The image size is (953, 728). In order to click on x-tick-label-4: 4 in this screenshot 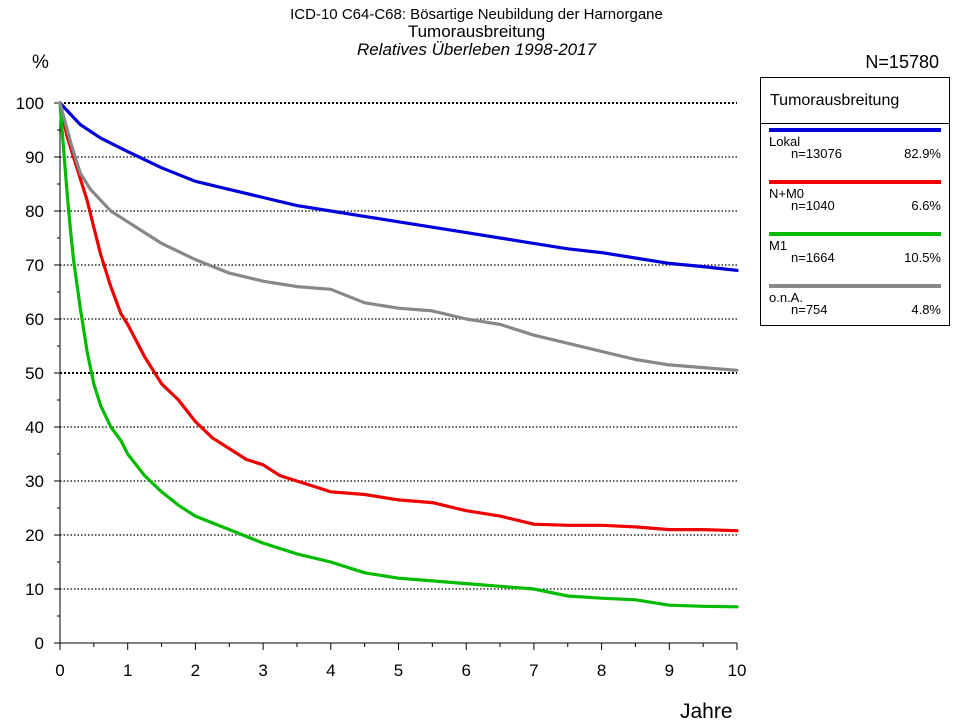, I will do `click(330, 670)`.